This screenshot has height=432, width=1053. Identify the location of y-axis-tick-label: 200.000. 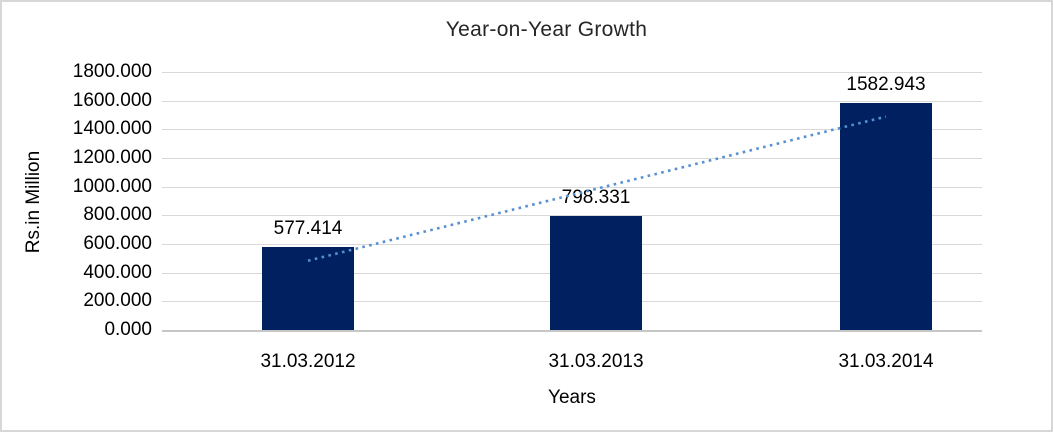
(117, 301).